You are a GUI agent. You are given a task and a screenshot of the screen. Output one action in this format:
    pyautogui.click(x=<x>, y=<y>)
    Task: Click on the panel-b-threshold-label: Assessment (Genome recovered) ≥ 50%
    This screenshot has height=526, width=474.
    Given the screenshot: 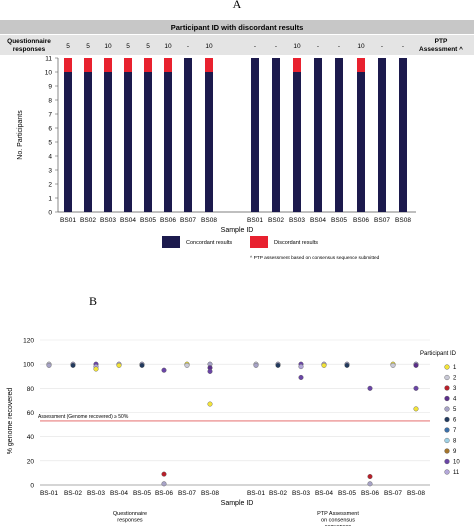 What is the action you would take?
    pyautogui.click(x=83, y=417)
    